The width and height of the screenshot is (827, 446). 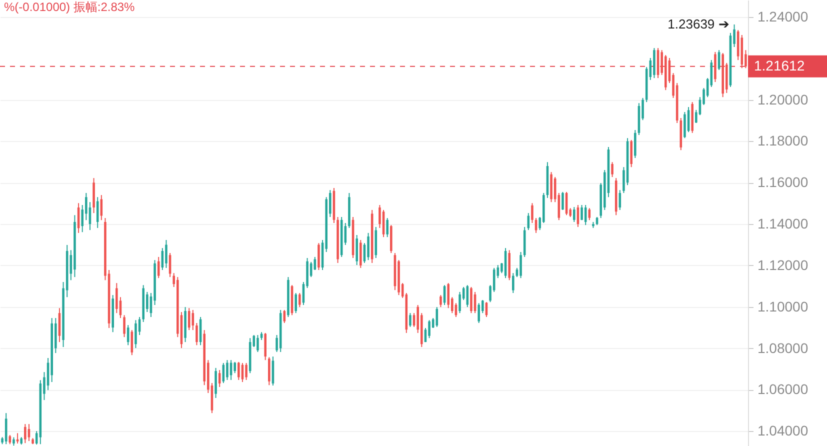 What do you see at coordinates (783, 224) in the screenshot?
I see `y-tick-label: 1.14000` at bounding box center [783, 224].